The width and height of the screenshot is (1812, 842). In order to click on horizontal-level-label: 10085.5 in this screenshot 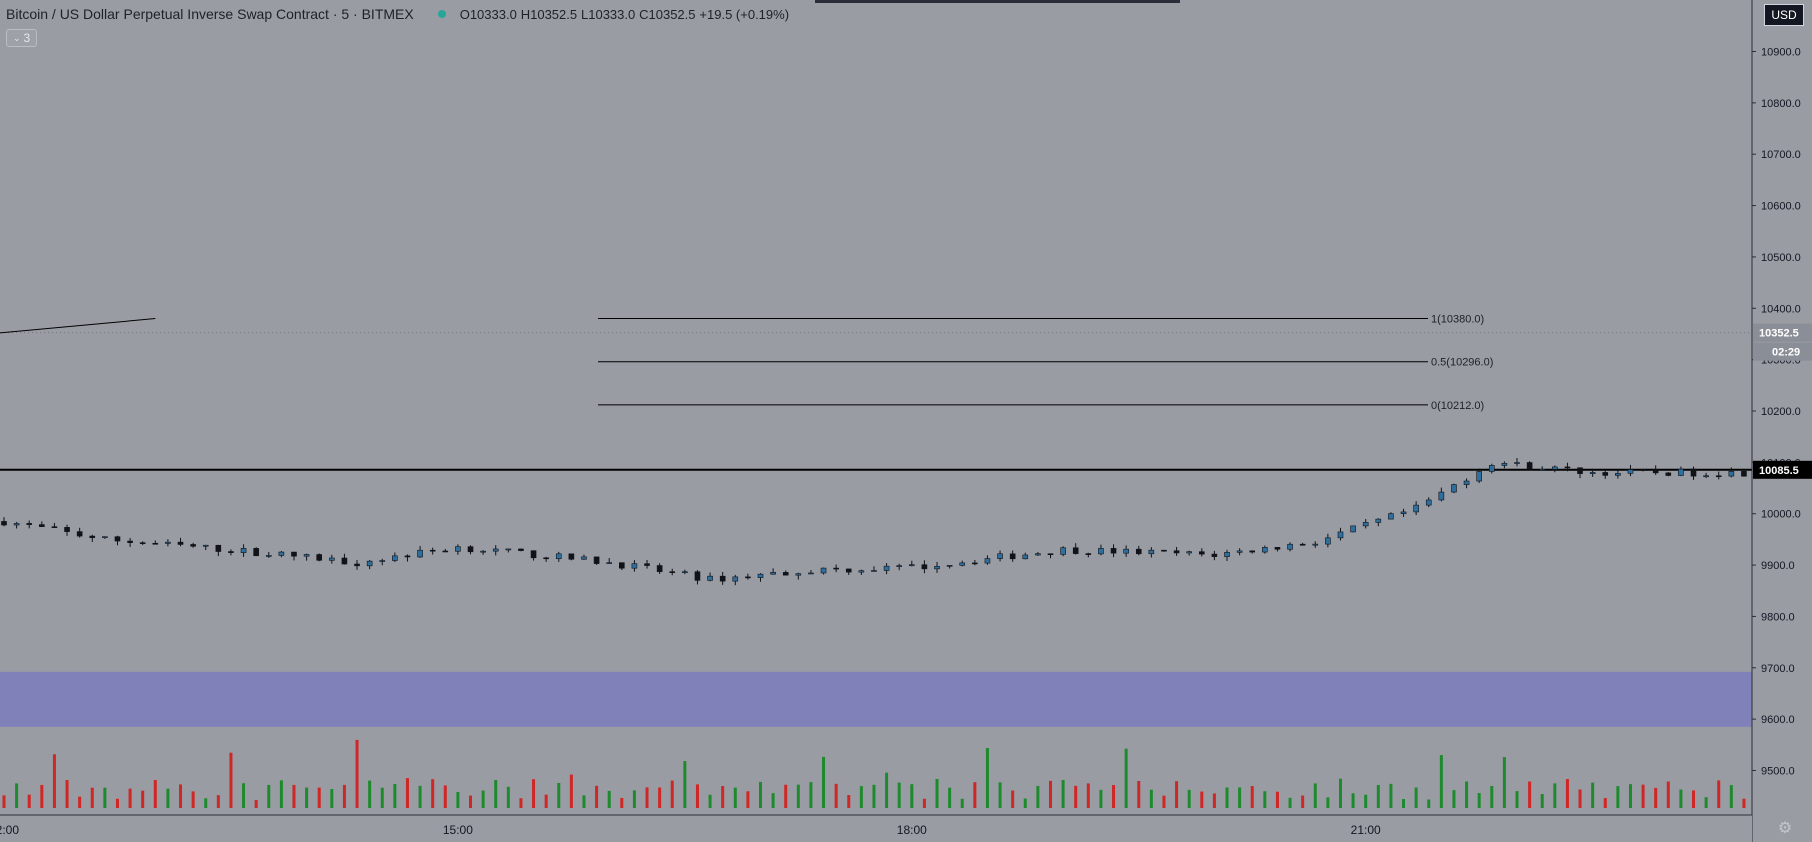, I will do `click(1779, 471)`.